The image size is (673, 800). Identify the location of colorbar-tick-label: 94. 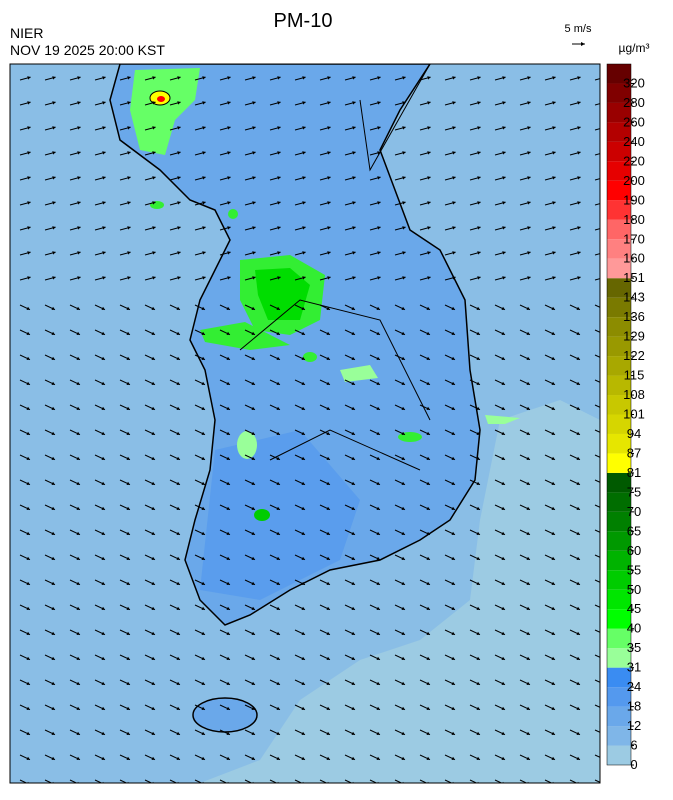
(634, 433).